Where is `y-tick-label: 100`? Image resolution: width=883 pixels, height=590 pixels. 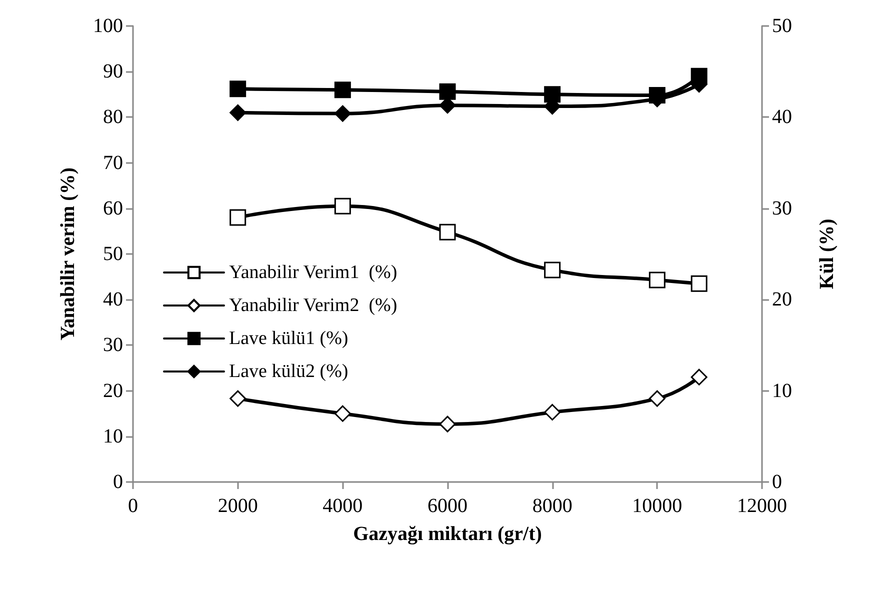
y-tick-label: 100 is located at coordinates (108, 26).